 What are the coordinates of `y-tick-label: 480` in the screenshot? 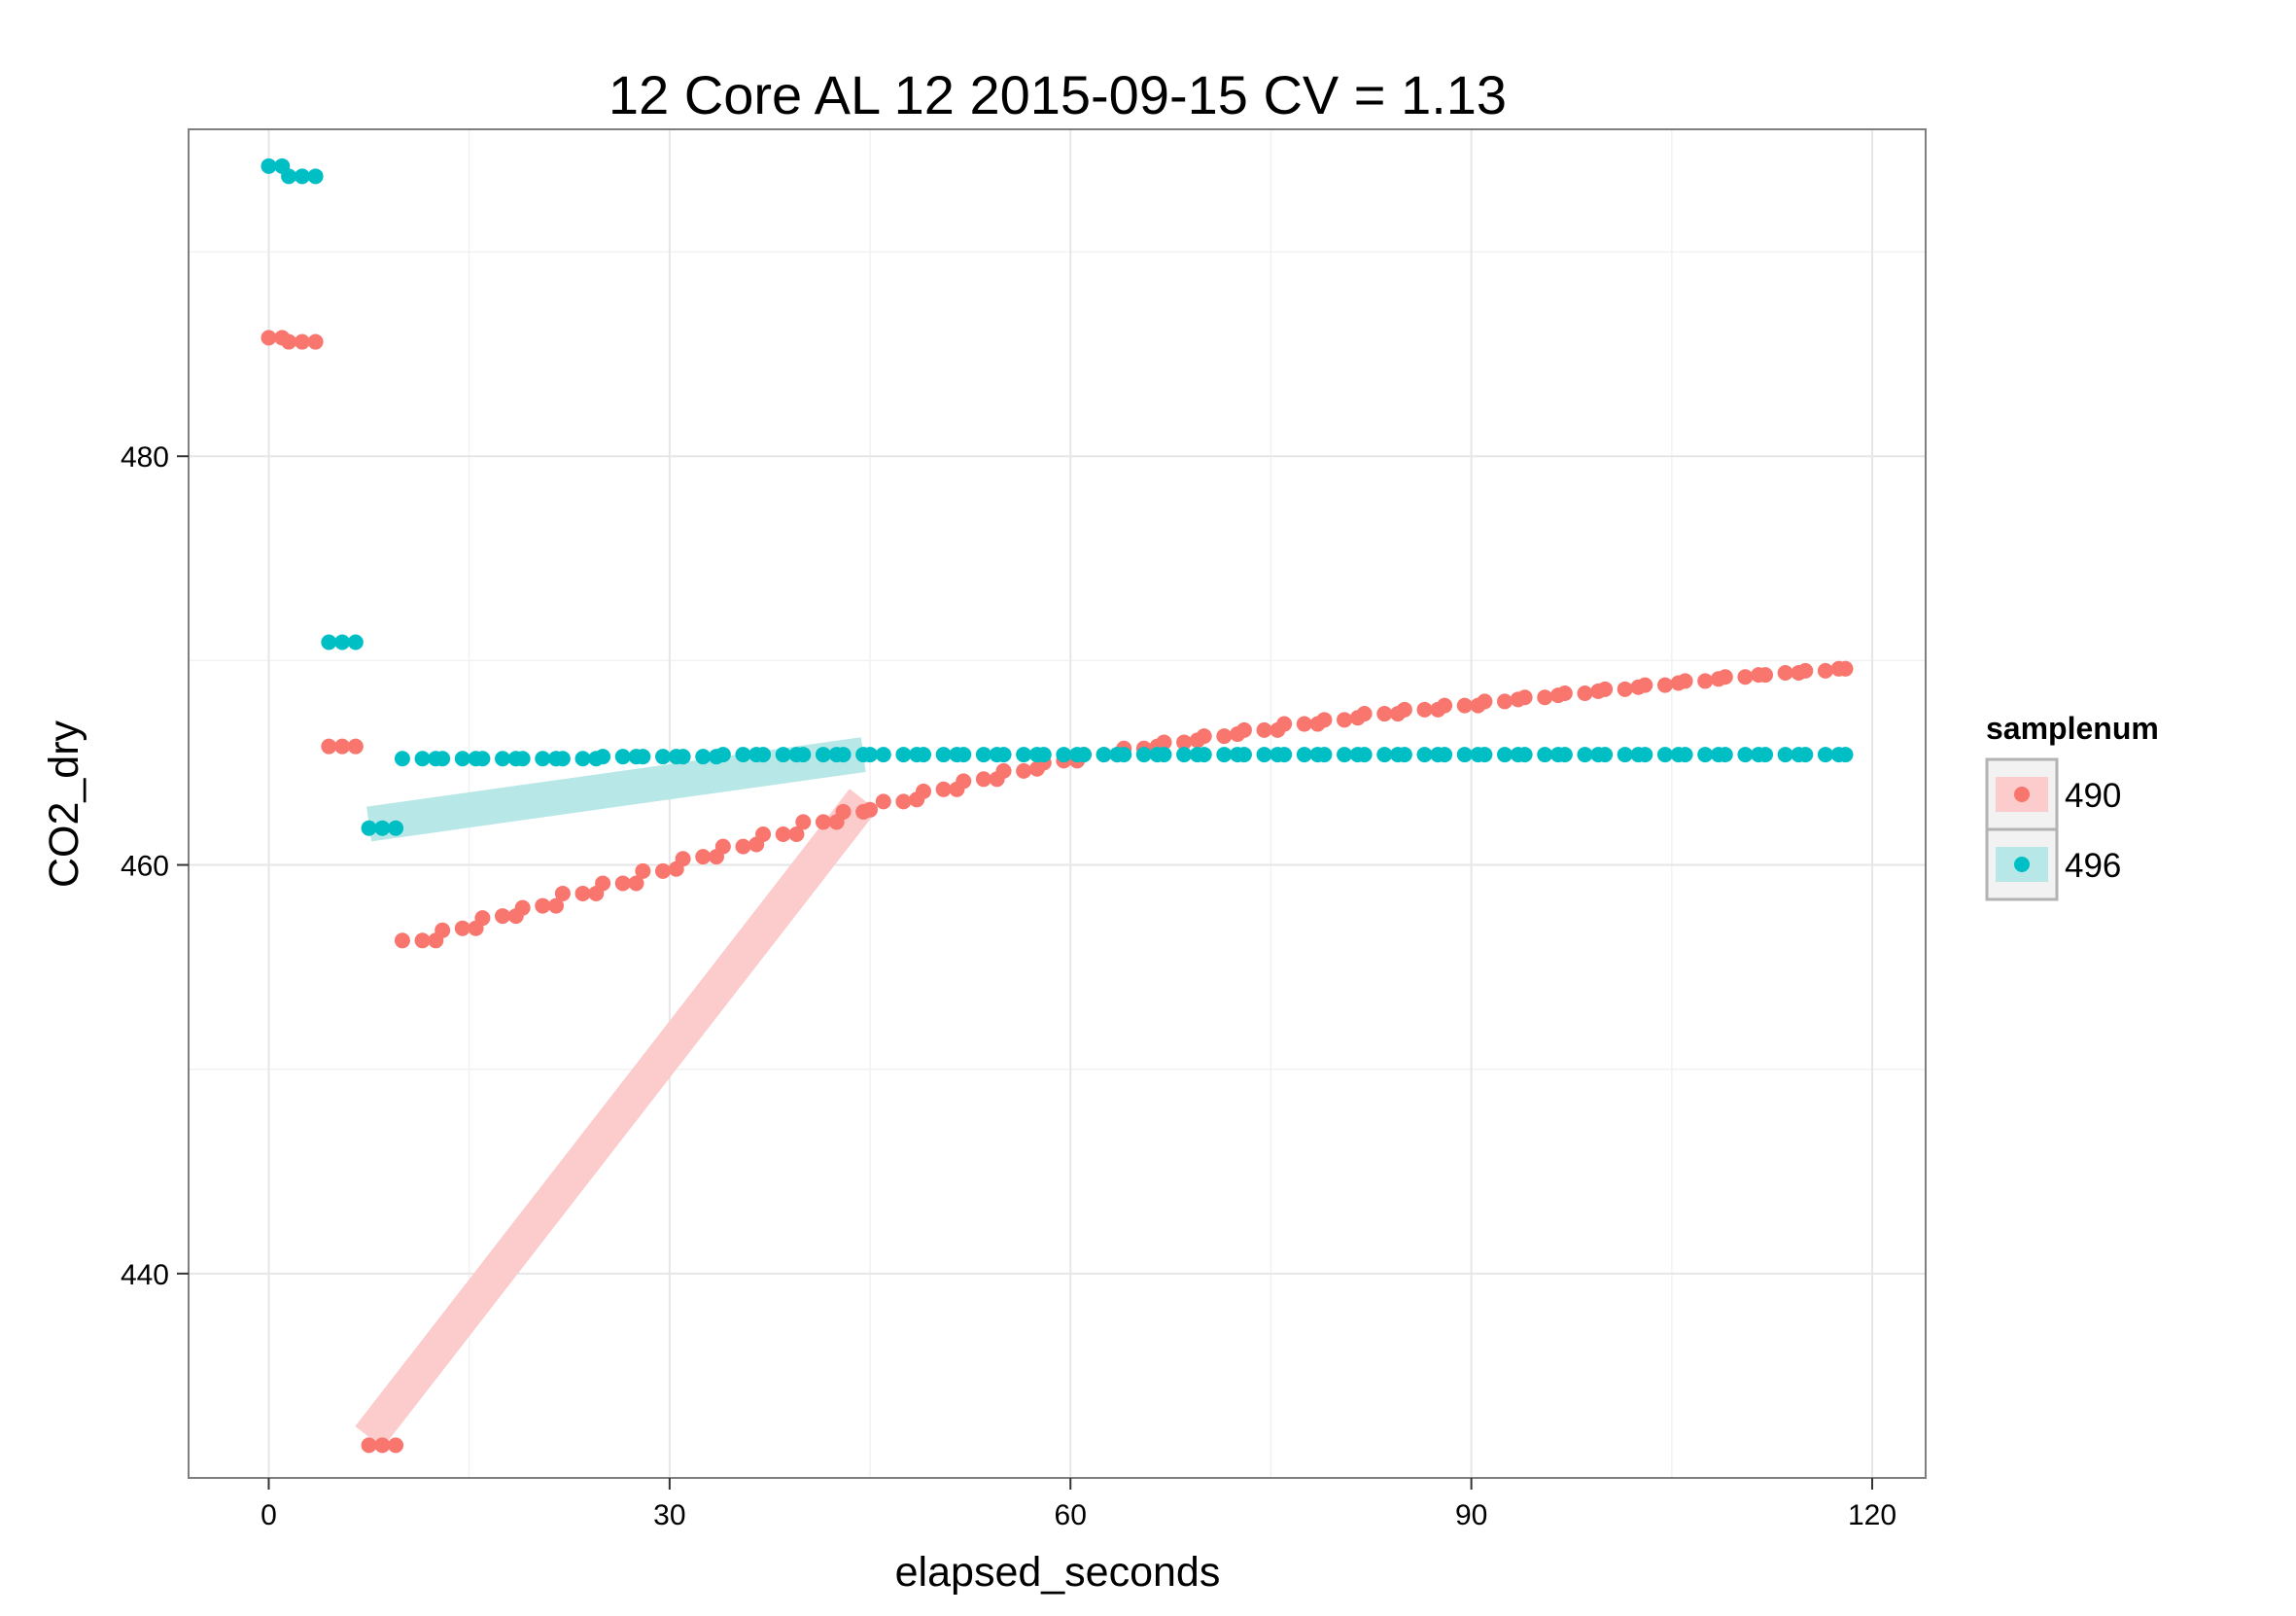 It's located at (145, 457).